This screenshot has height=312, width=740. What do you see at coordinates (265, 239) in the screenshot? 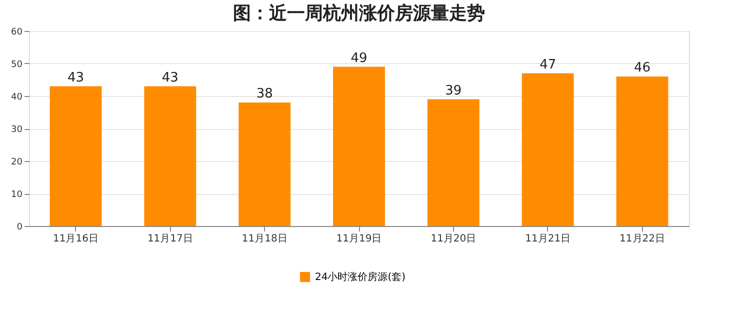
I see `x-tick-label: 11月18日` at bounding box center [265, 239].